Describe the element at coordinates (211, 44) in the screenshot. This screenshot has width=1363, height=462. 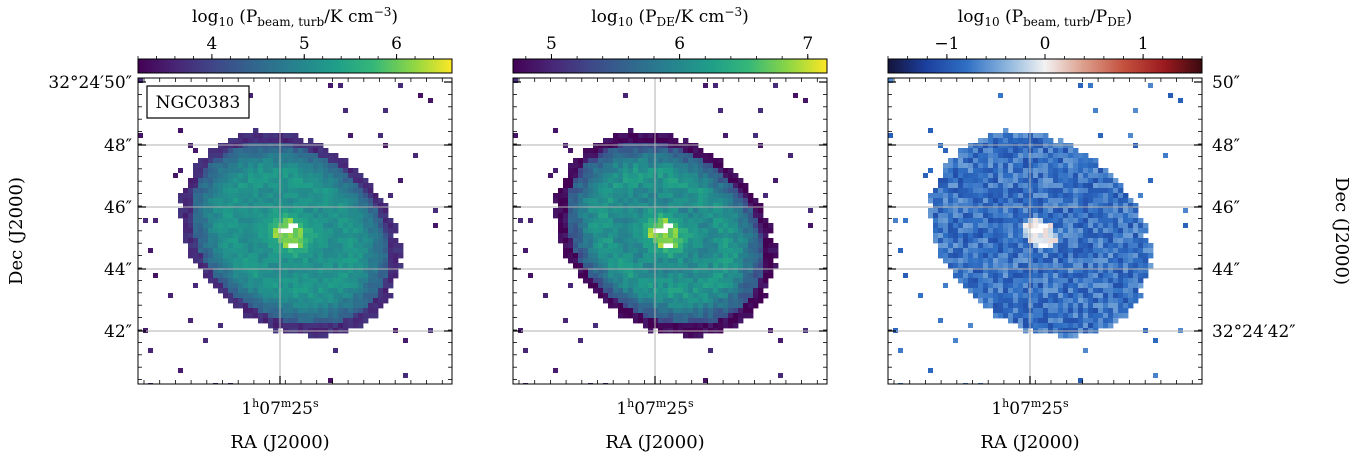
I see `colorbar-tick-label-left: 4` at that location.